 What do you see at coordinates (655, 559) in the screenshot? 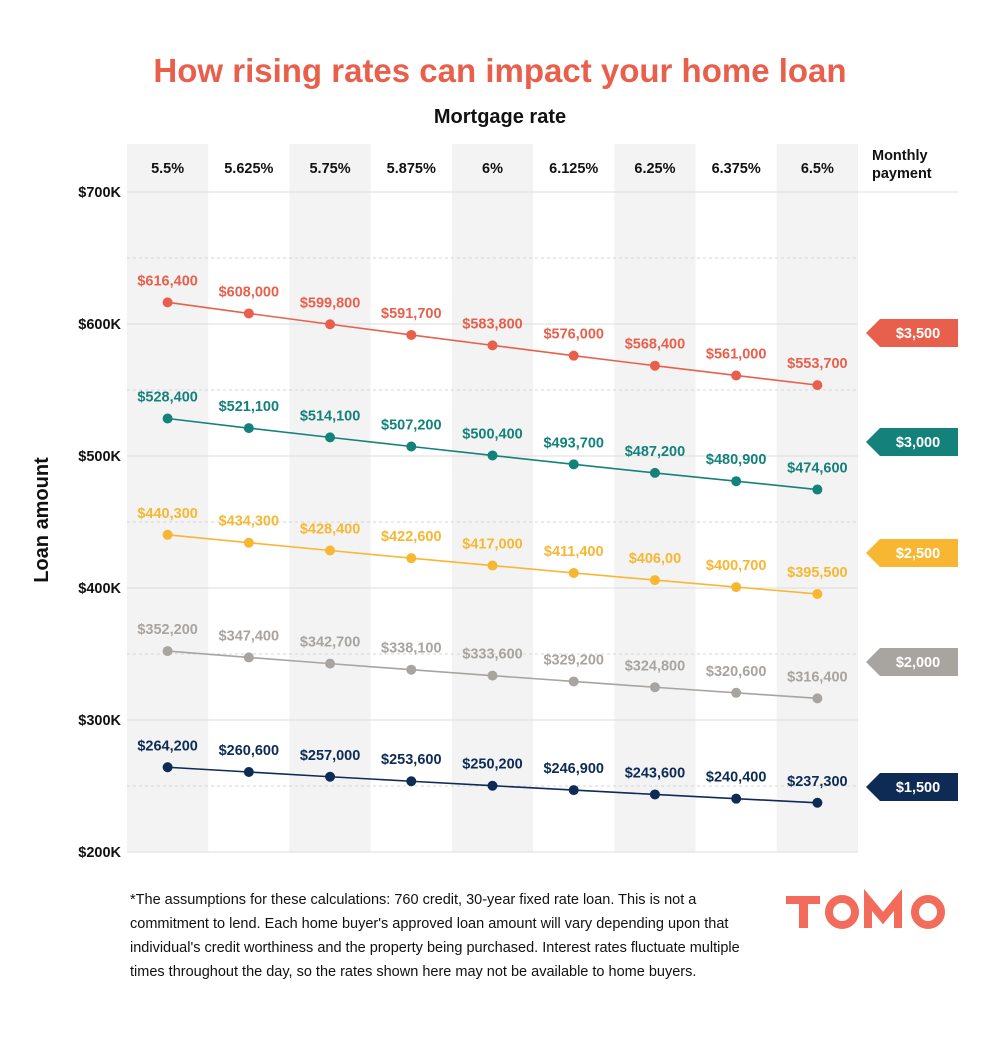
I see `data-label: $406,00` at bounding box center [655, 559].